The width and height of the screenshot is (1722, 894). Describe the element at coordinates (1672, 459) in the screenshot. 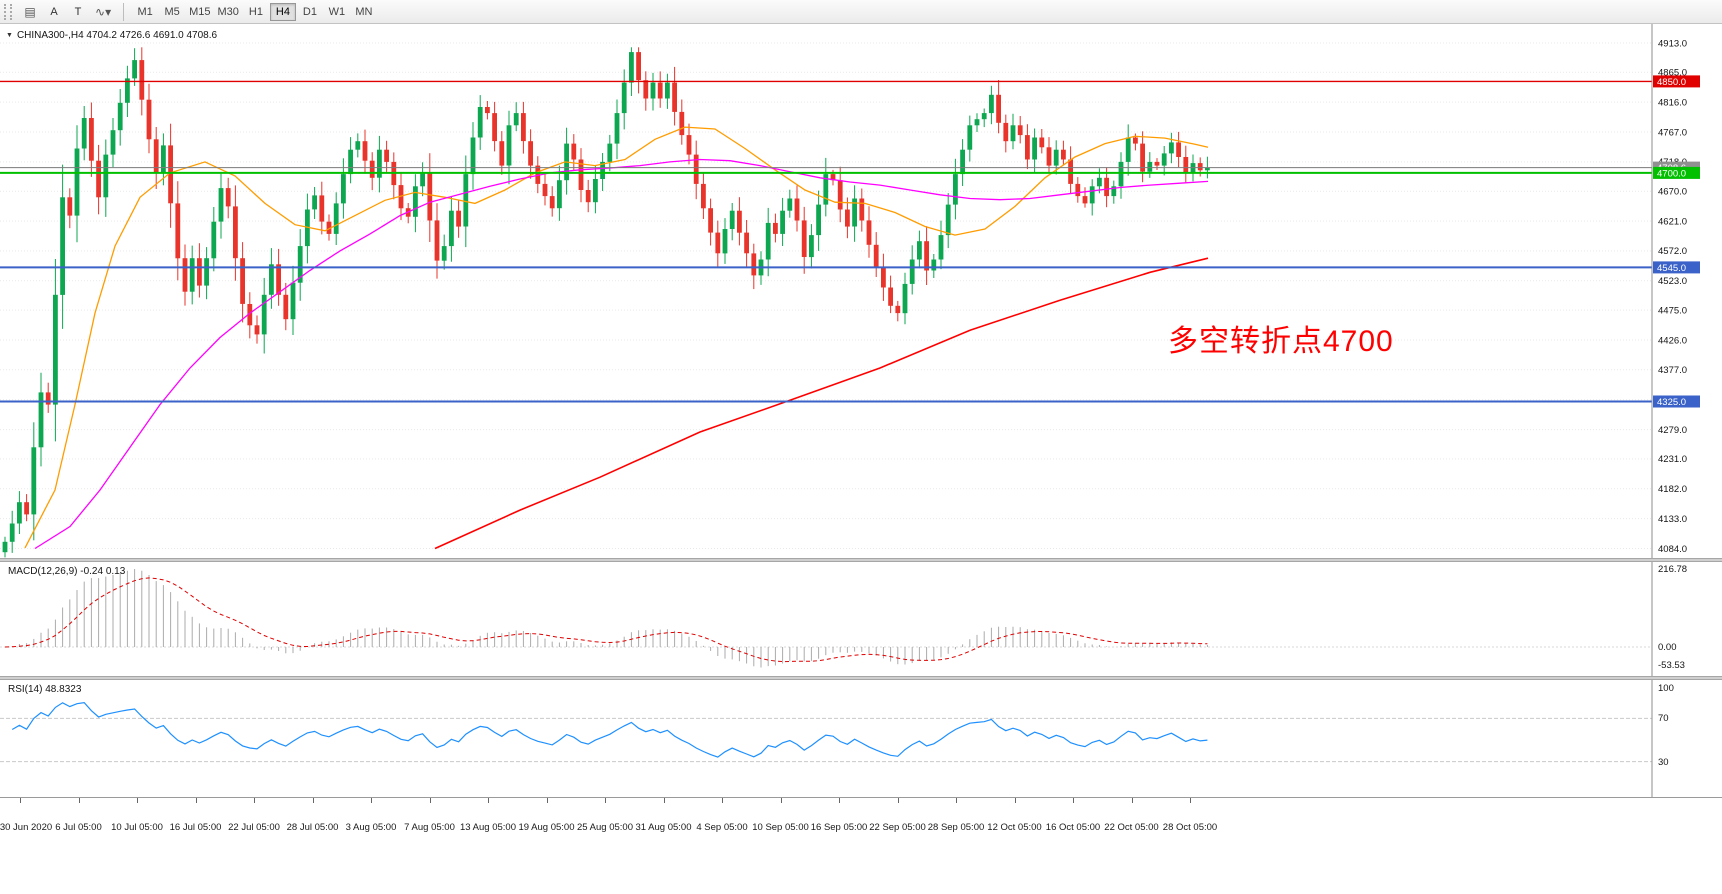

I see `svg-text: 4231.0` at that location.